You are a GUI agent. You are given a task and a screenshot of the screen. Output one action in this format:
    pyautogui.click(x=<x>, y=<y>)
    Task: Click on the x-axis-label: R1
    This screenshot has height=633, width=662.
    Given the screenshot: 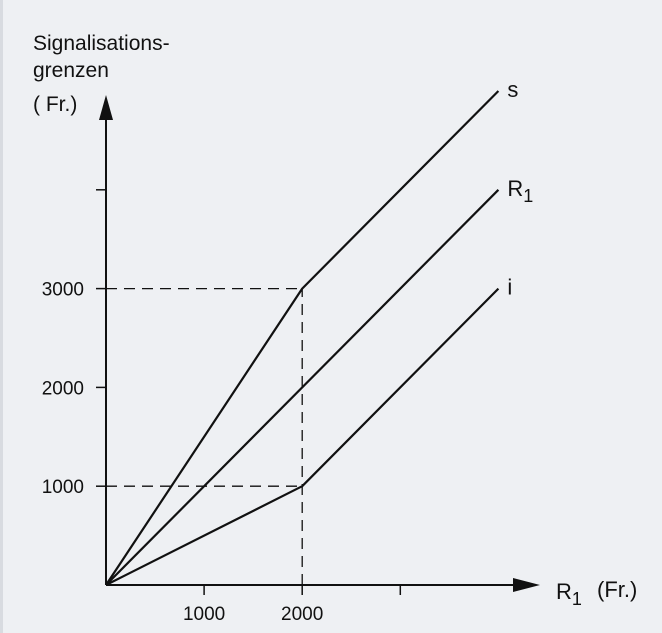 What is the action you would take?
    pyautogui.click(x=569, y=594)
    